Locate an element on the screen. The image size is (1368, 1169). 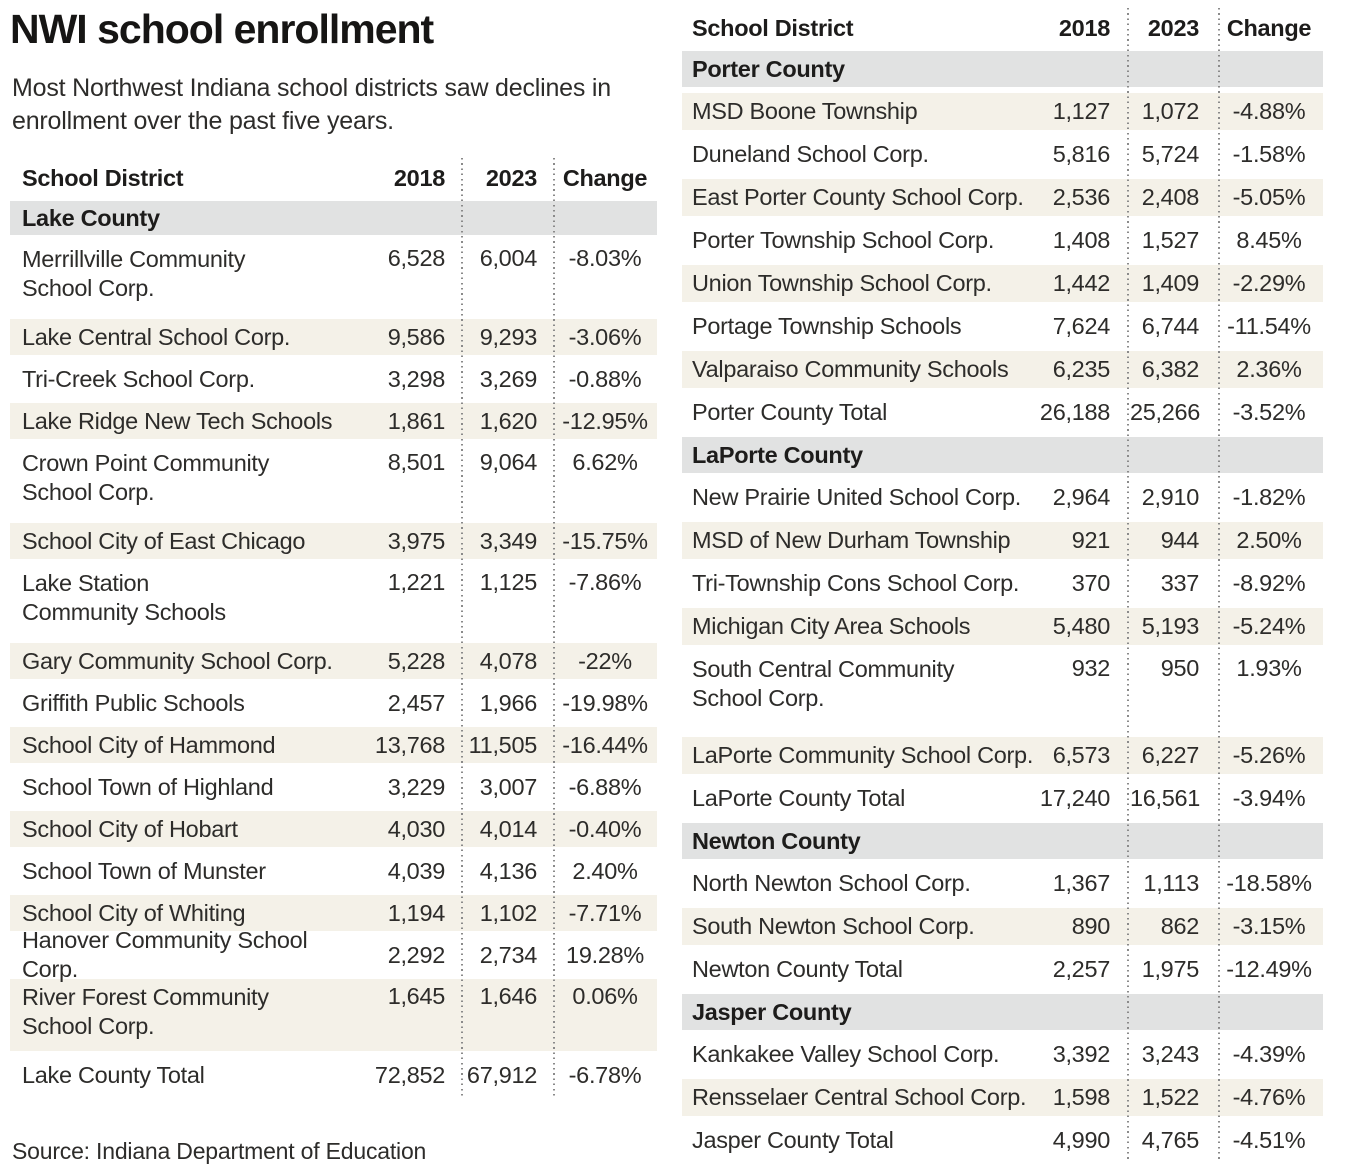
value-2023-cell: 1,102 is located at coordinates (508, 912).